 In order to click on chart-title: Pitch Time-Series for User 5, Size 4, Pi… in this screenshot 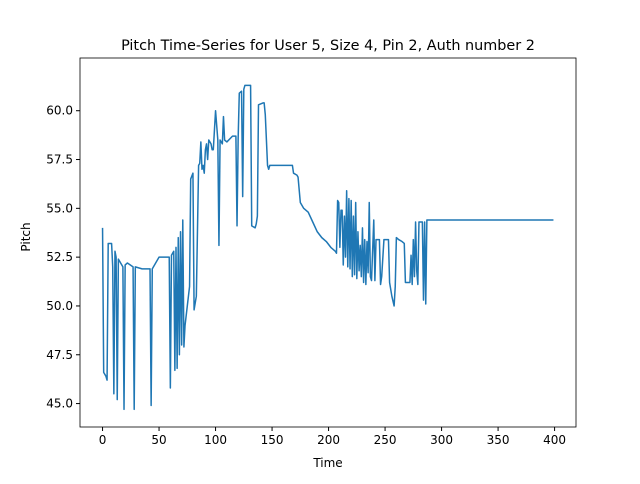, I will do `click(328, 46)`.